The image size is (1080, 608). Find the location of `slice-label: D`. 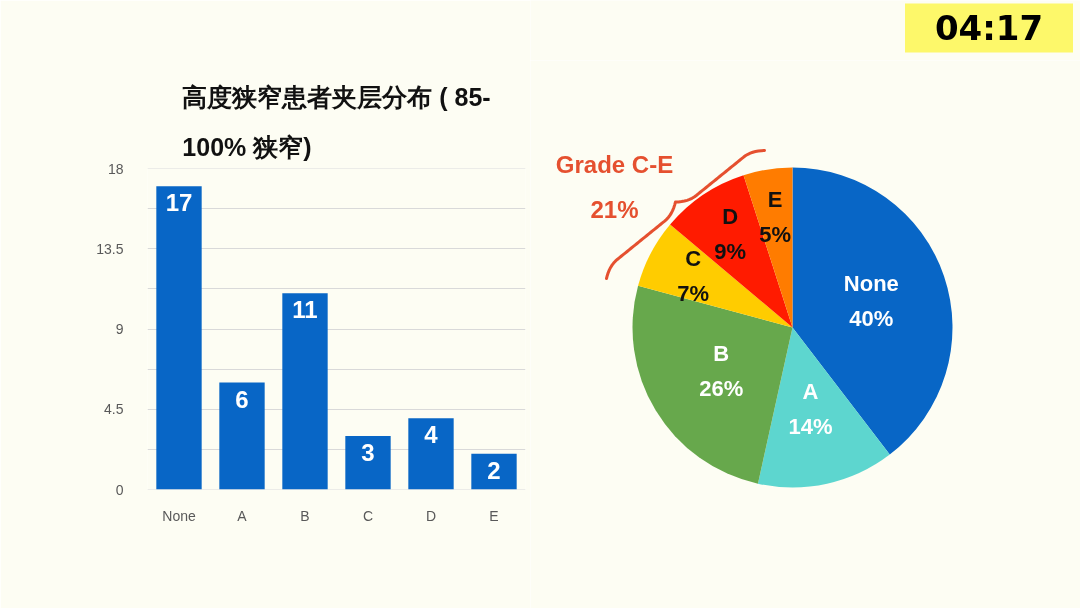

slice-label: D is located at coordinates (730, 217).